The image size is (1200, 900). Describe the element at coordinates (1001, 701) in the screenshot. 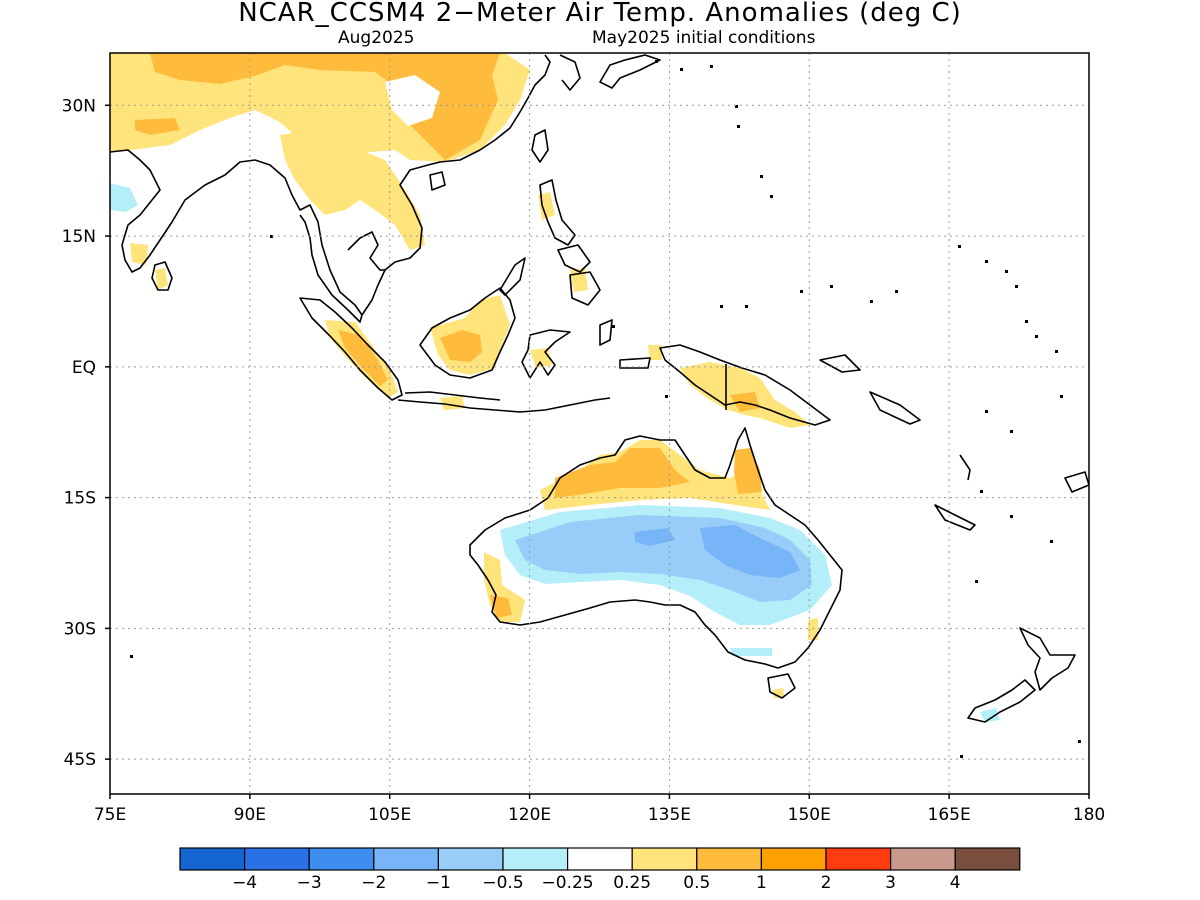

I see `coast-nz-south` at that location.